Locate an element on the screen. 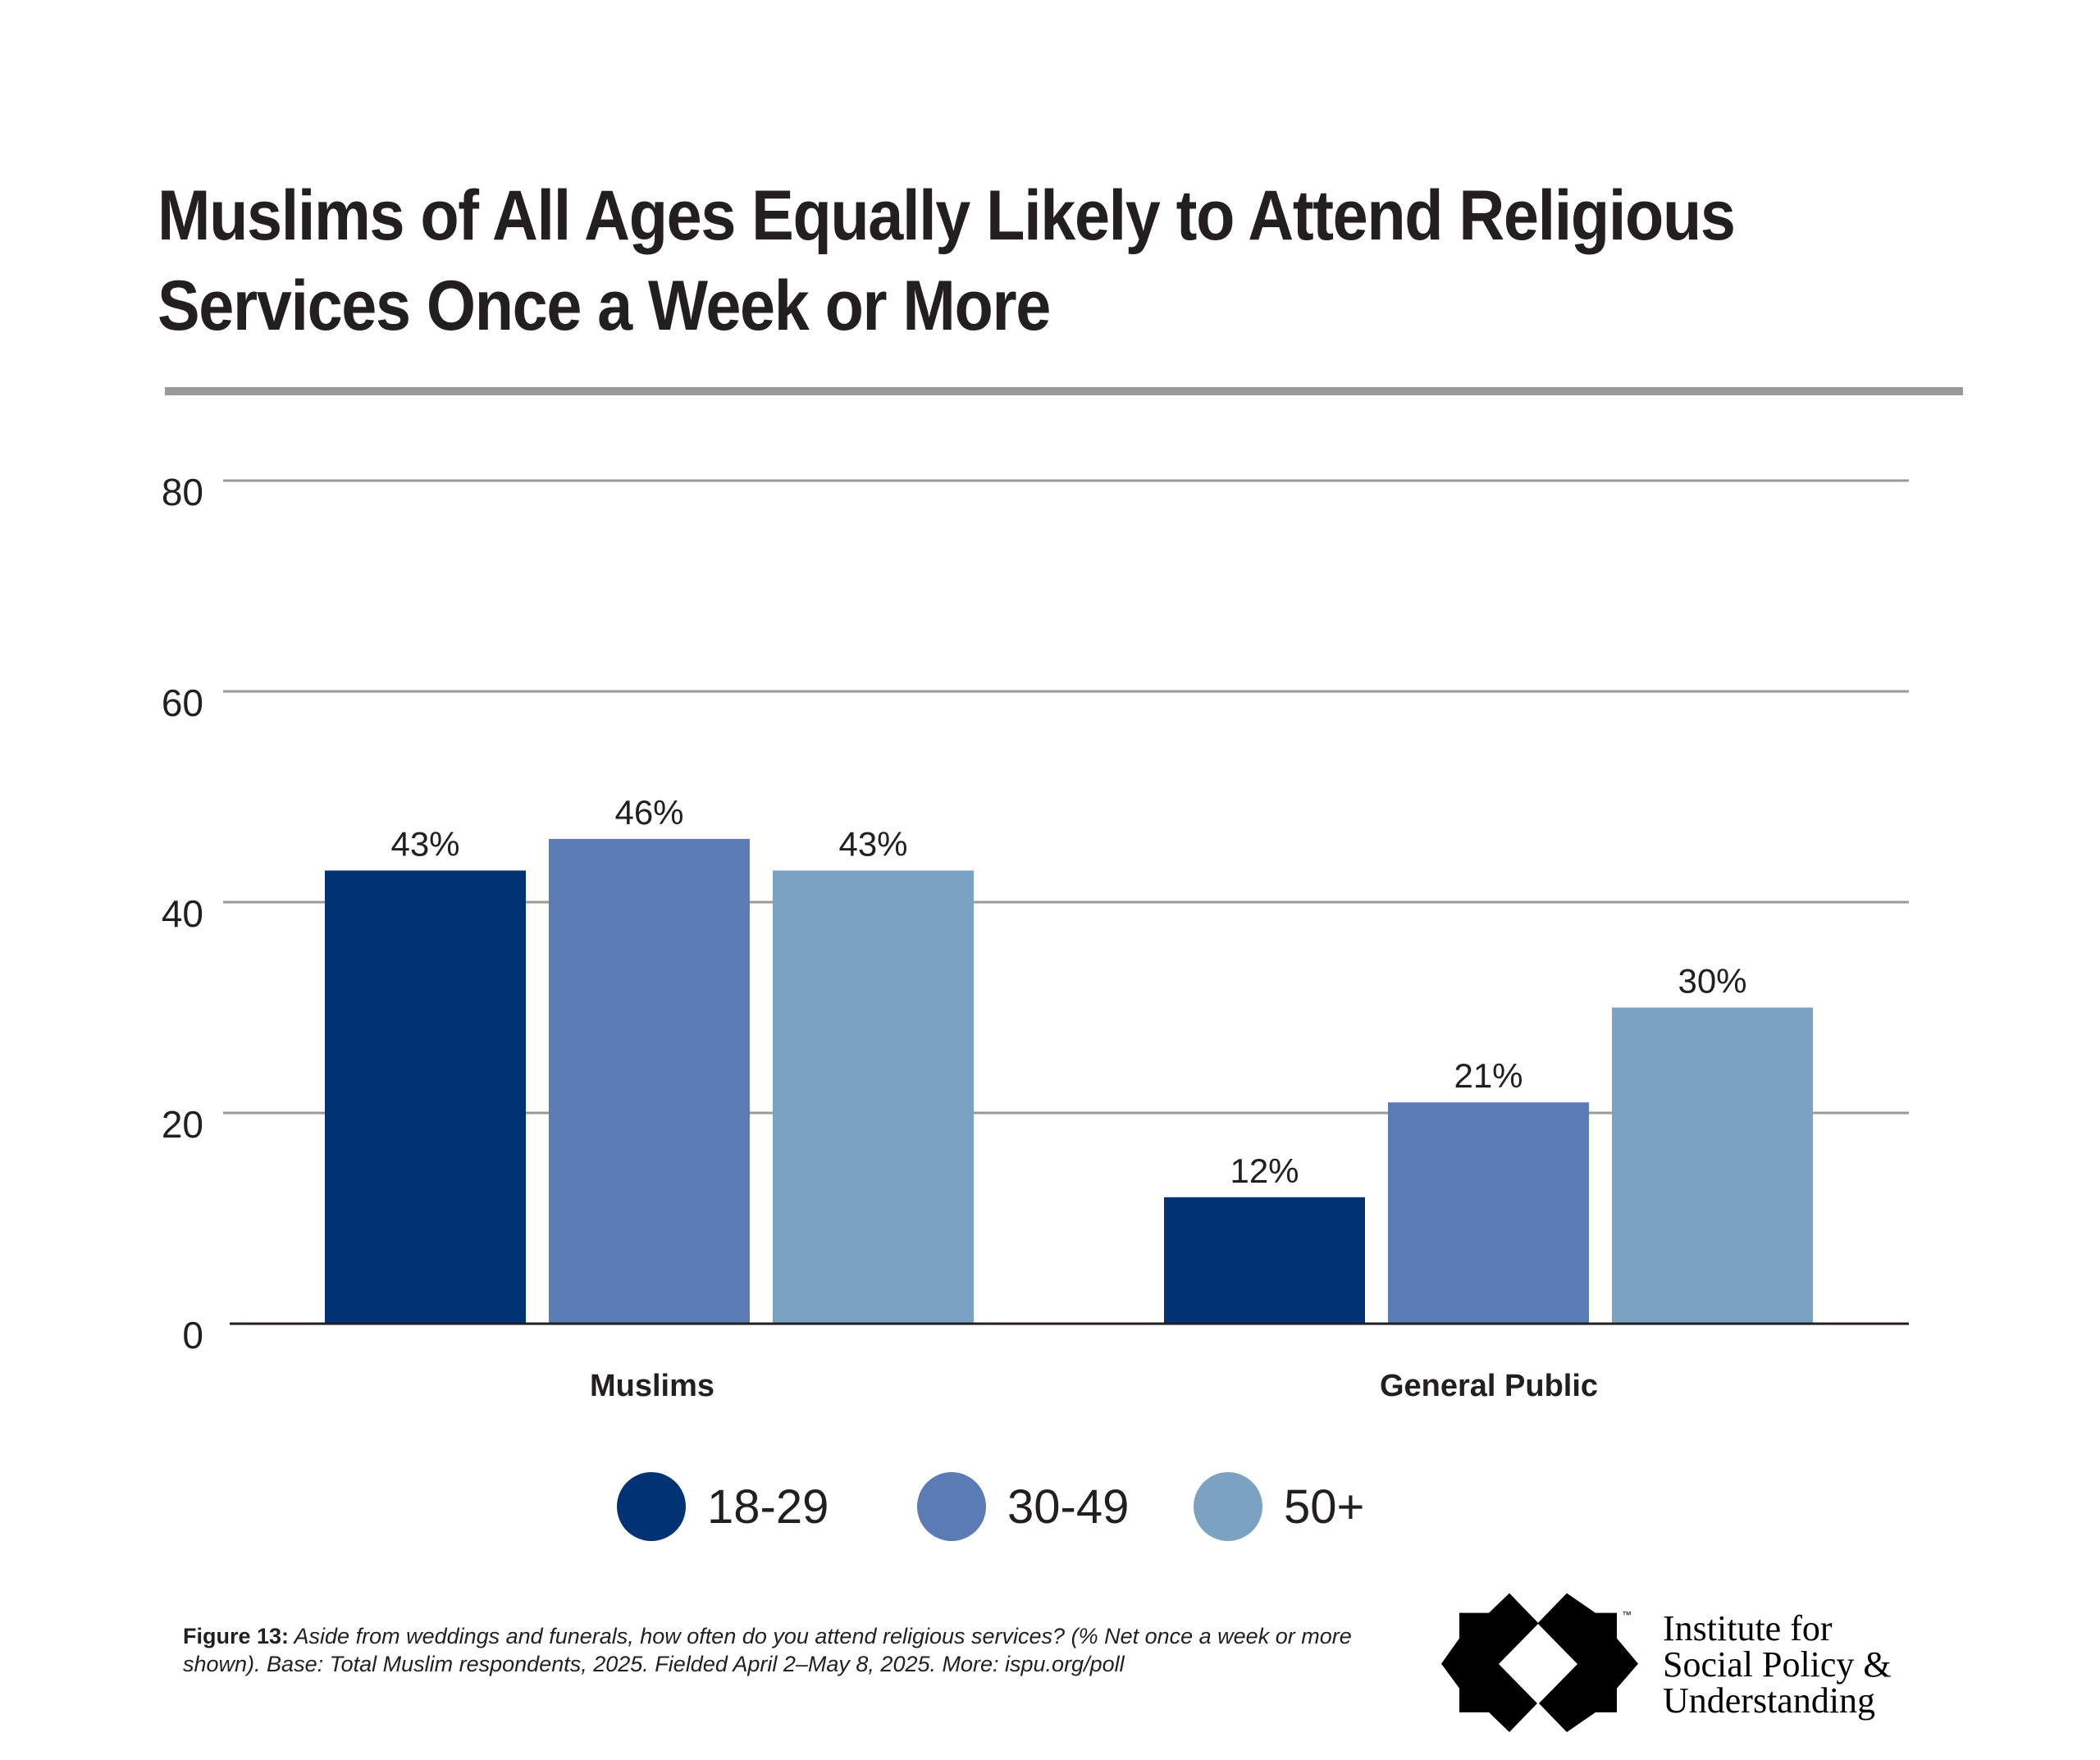  legend: 18-29 30-49 50+ is located at coordinates (1050, 1509).